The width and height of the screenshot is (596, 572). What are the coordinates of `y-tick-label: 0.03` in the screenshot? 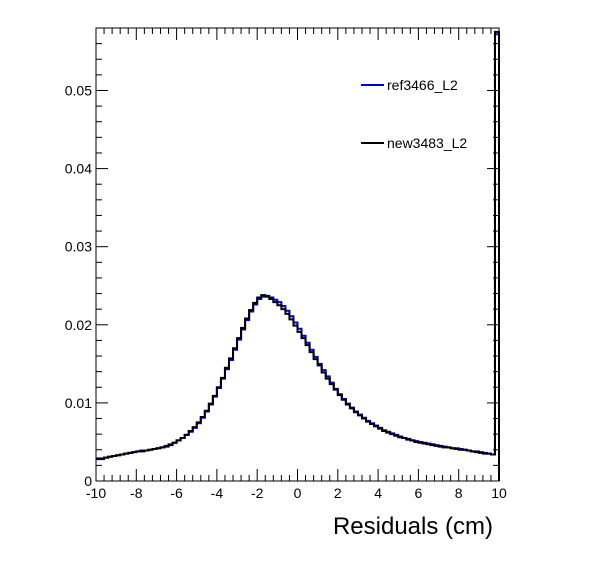 It's located at (78, 247).